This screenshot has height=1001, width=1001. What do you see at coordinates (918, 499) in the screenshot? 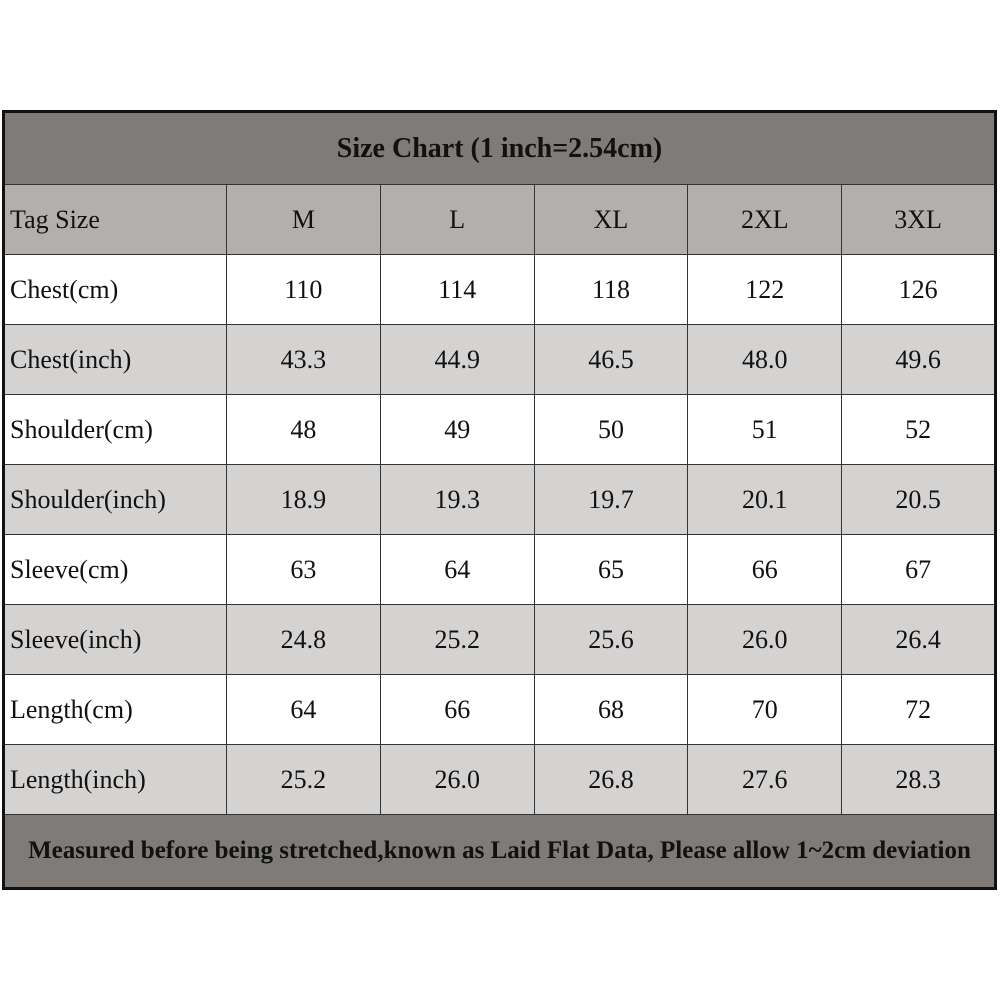
I see `cell: 20.5` at bounding box center [918, 499].